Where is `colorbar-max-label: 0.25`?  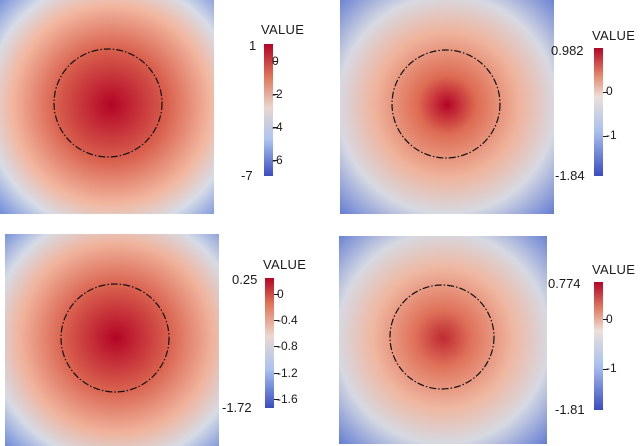 colorbar-max-label: 0.25 is located at coordinates (245, 279).